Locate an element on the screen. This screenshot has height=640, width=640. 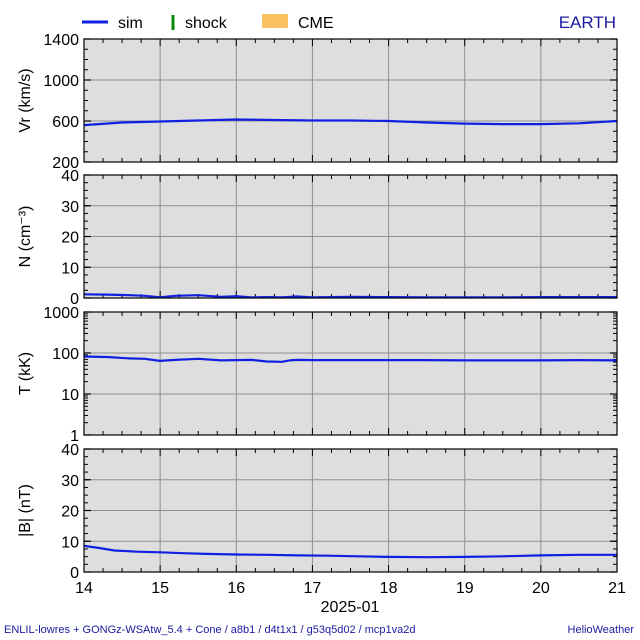
legend-sim-label: sim is located at coordinates (130, 23).